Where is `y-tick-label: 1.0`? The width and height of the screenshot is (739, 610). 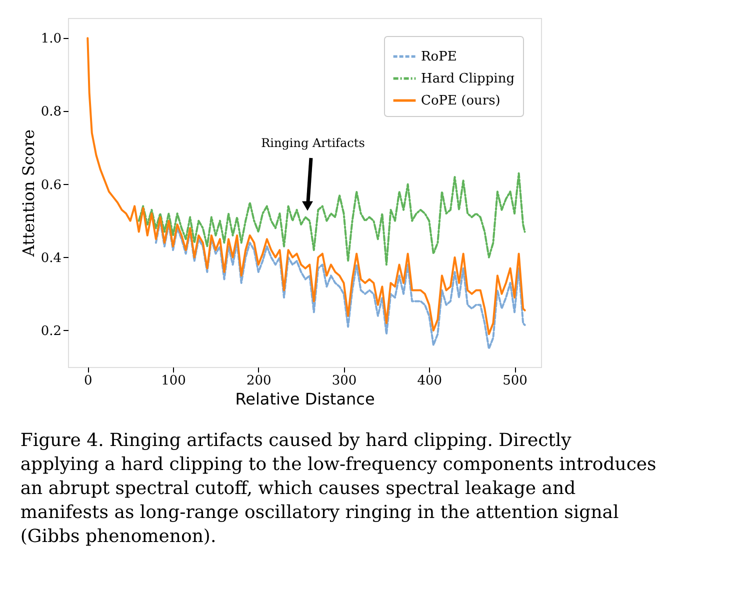
y-tick-label: 1.0 is located at coordinates (51, 39).